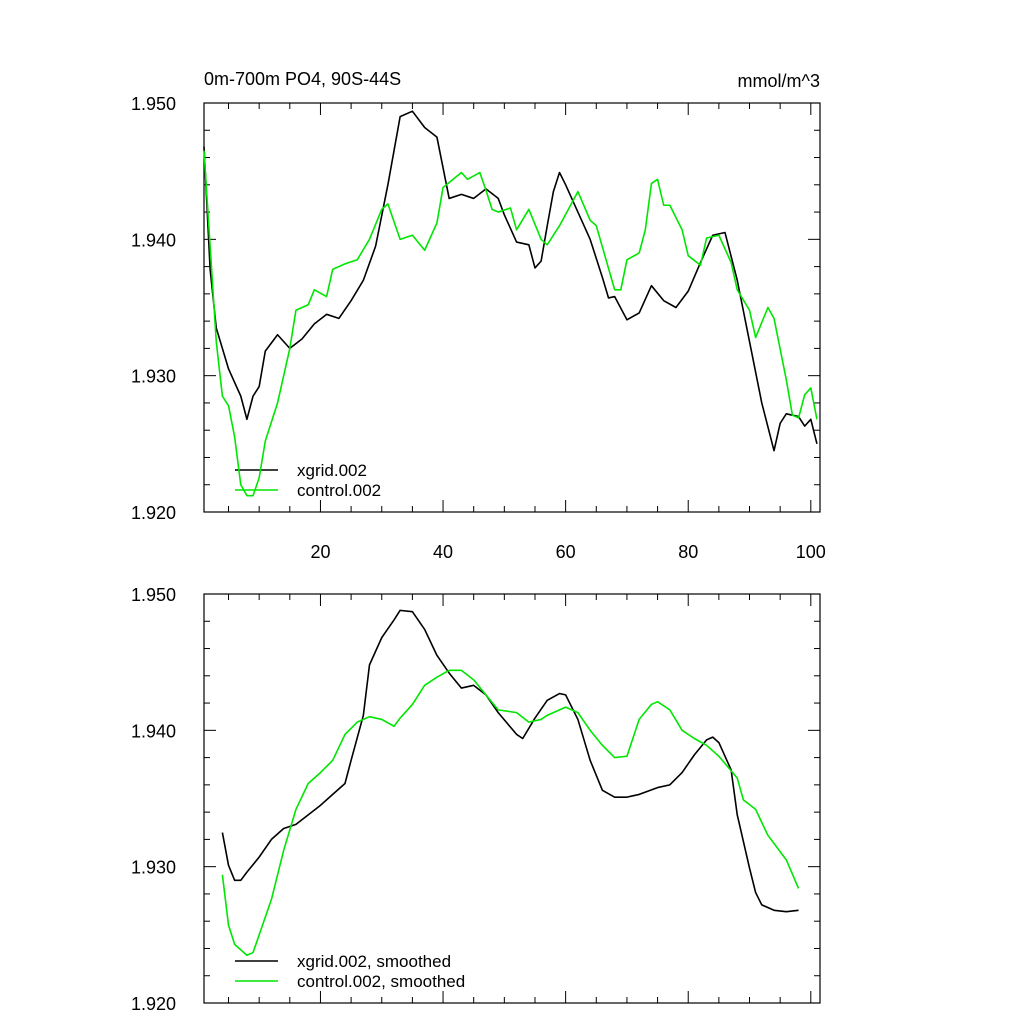 Image resolution: width=1024 pixels, height=1029 pixels. I want to click on legend-label: xgrid.002, so click(332, 470).